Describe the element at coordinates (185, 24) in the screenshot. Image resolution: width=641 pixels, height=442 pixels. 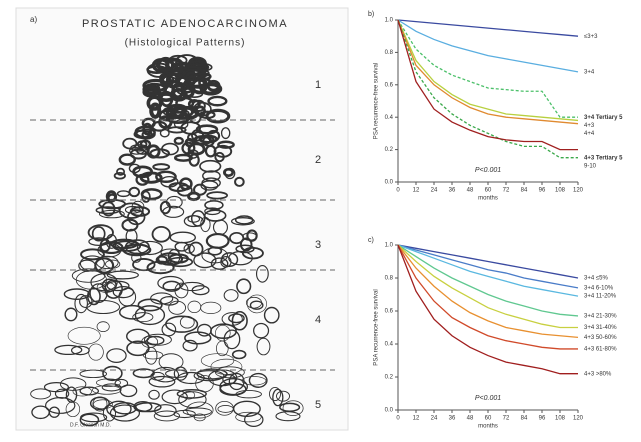
I see `drawing-title: PROSTATIC ADENOCARCINOMA` at that location.